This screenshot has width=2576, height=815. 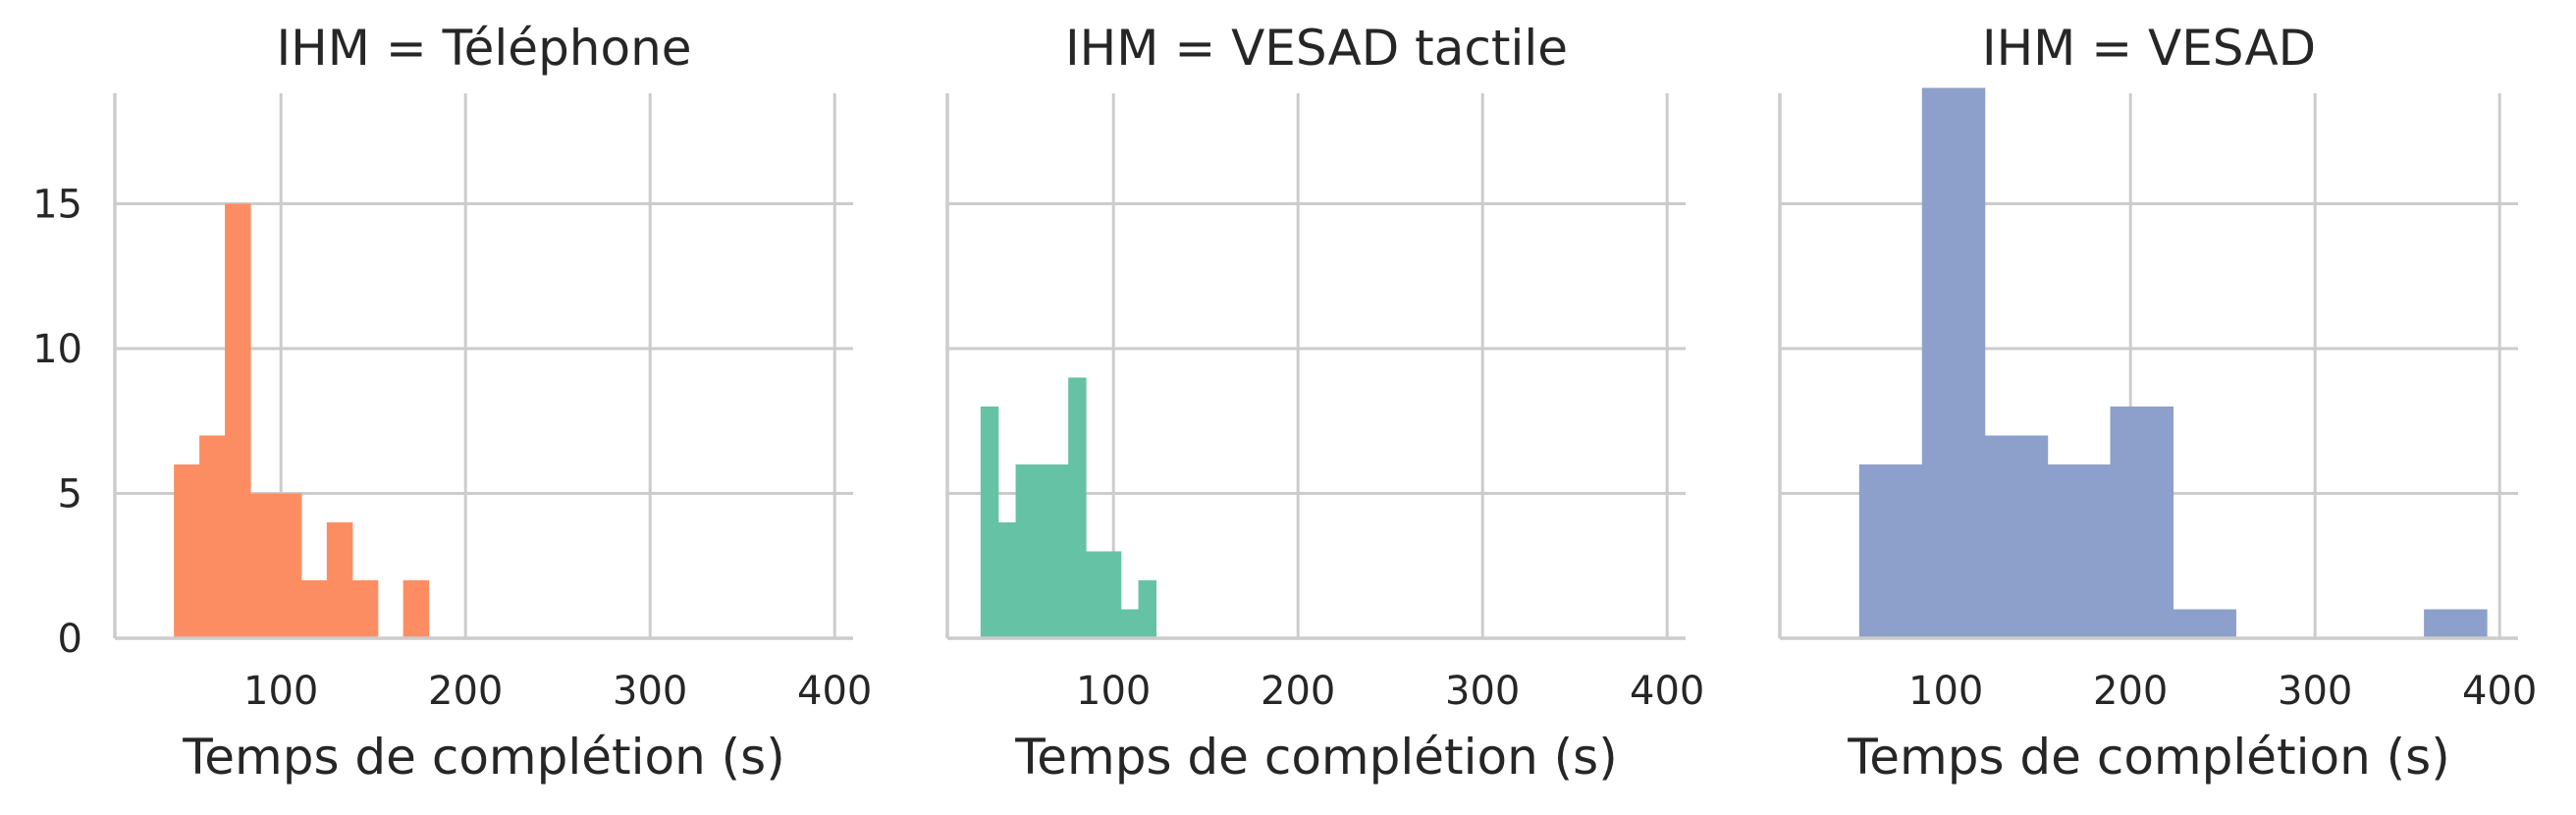 I want to click on y-tick-label: 10, so click(x=57, y=349).